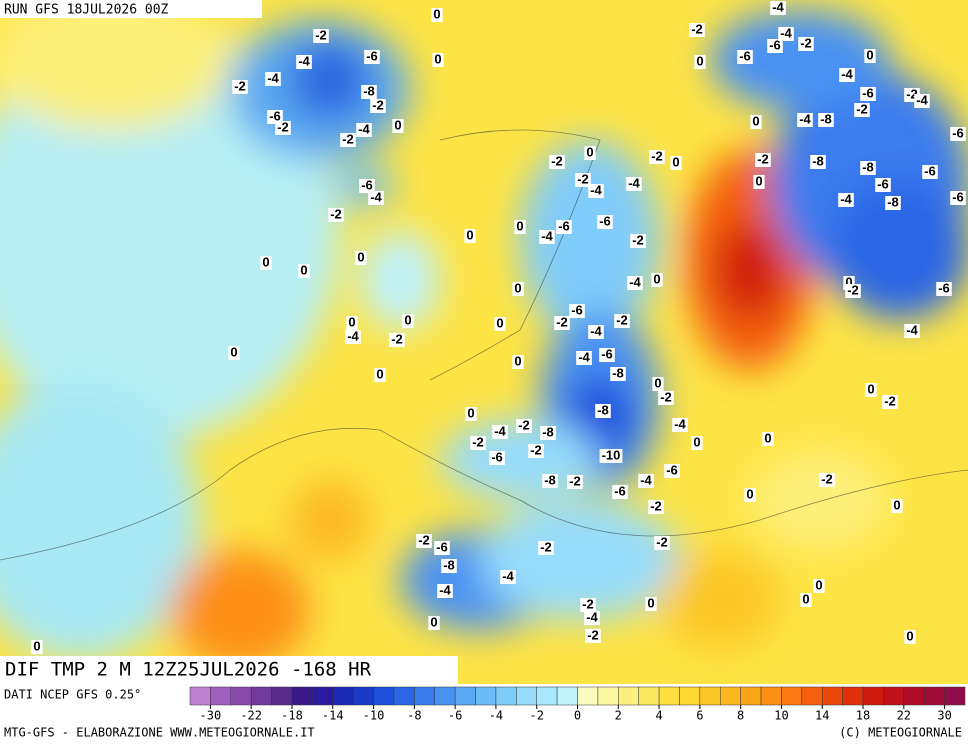 This screenshot has height=745, width=968. I want to click on tick-label: 22, so click(904, 716).